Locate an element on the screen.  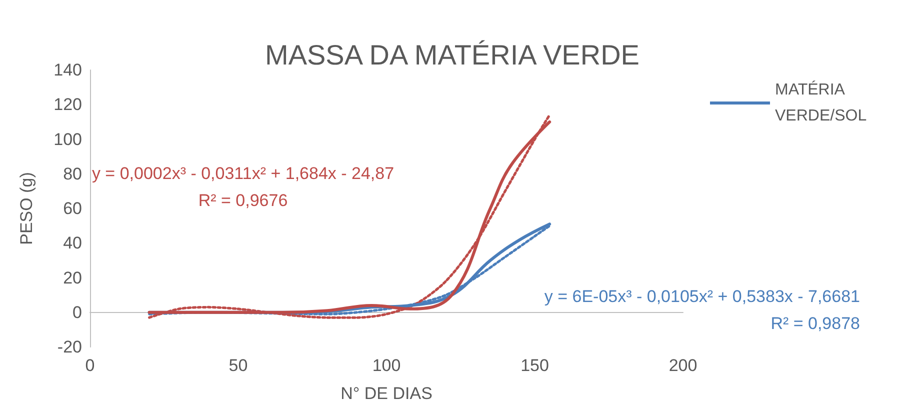
y-tick-label: 60 is located at coordinates (72, 208).